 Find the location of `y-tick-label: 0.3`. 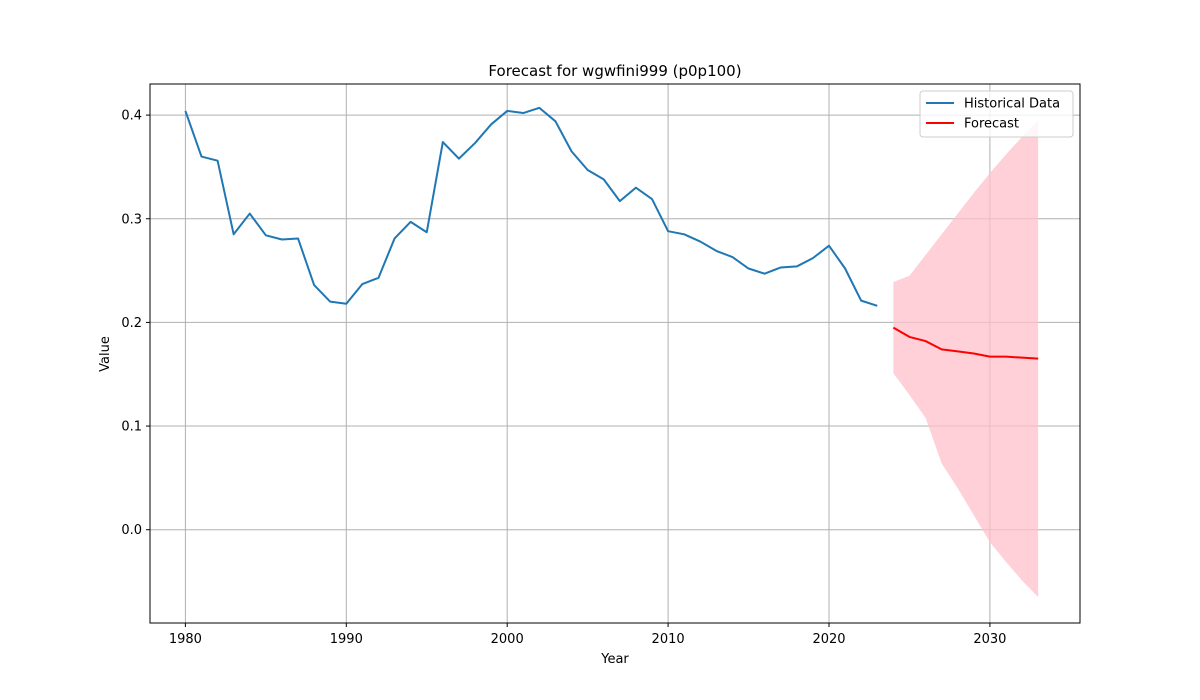

y-tick-label: 0.3 is located at coordinates (131, 219).